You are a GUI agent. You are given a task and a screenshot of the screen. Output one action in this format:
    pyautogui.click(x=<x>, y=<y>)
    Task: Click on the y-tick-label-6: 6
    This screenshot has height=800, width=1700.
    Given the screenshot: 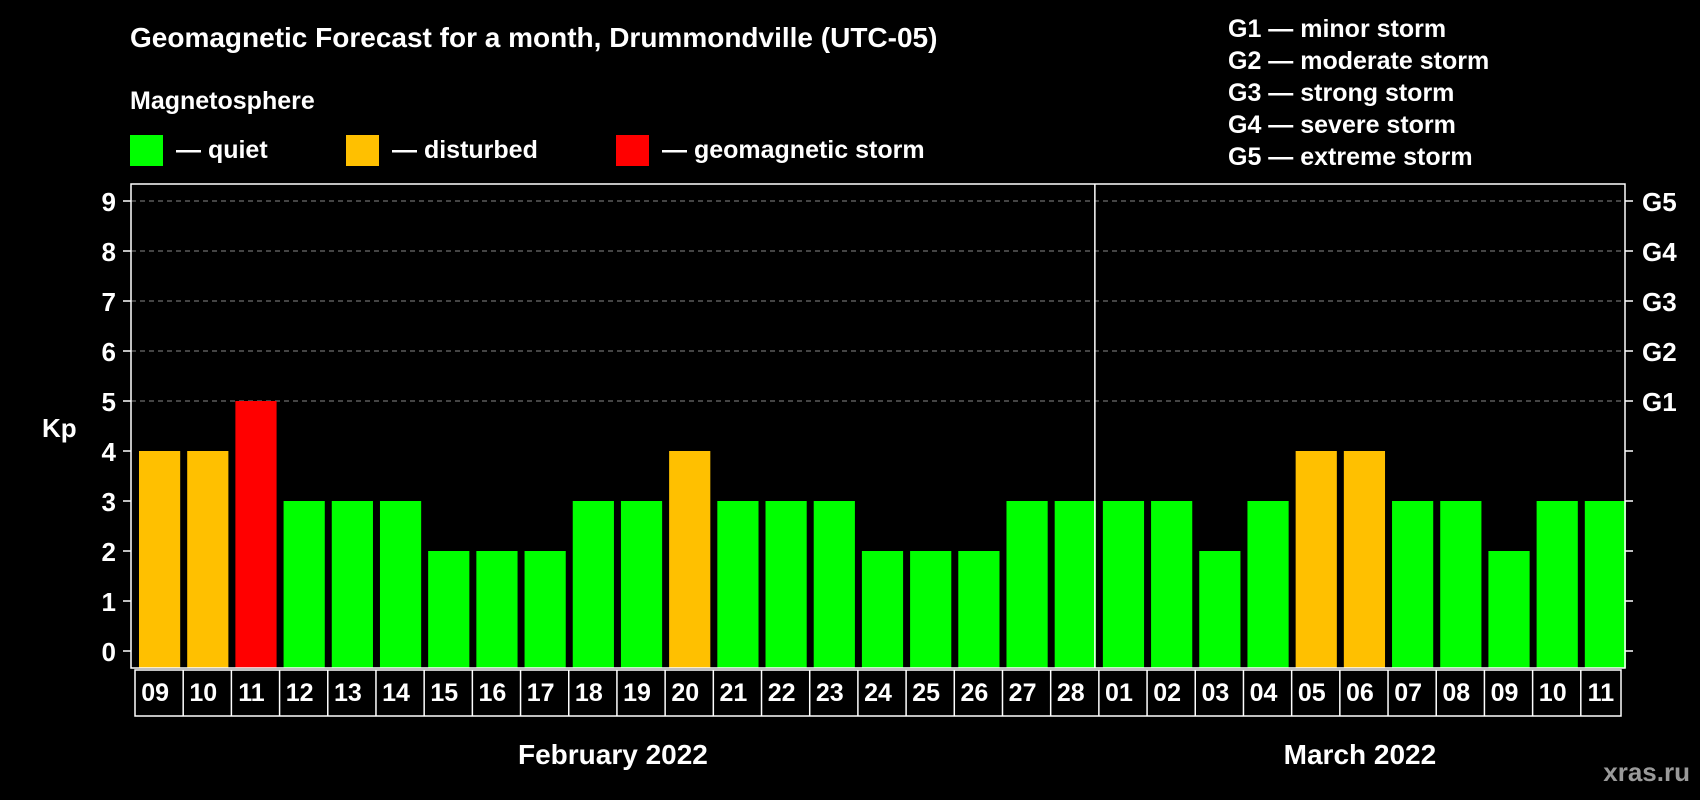 What is the action you would take?
    pyautogui.click(x=109, y=352)
    